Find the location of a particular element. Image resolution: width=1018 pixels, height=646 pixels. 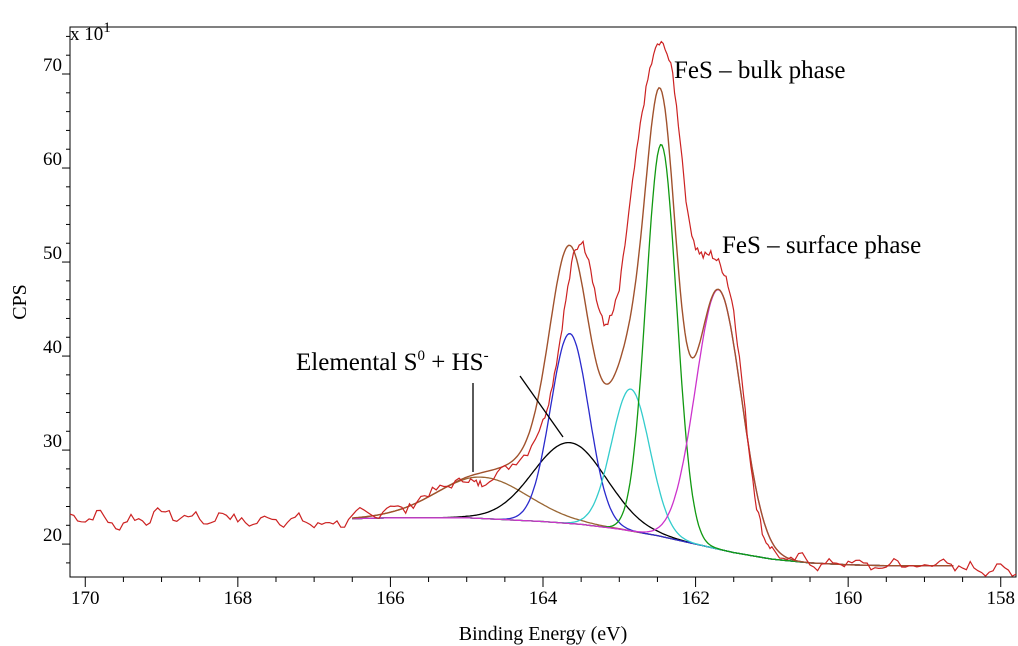

y-tick-label: 60 is located at coordinates (52, 159).